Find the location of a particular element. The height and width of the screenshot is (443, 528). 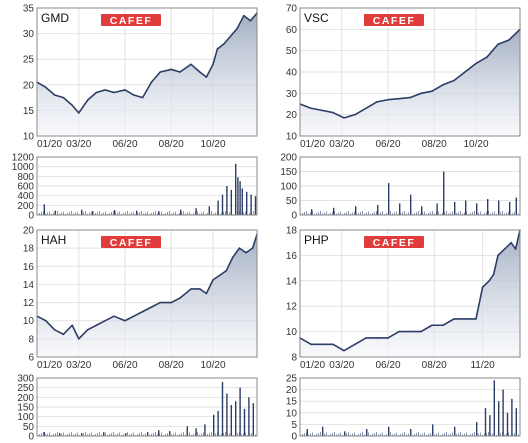

price-ytick-label: 25 is located at coordinates (29, 60).